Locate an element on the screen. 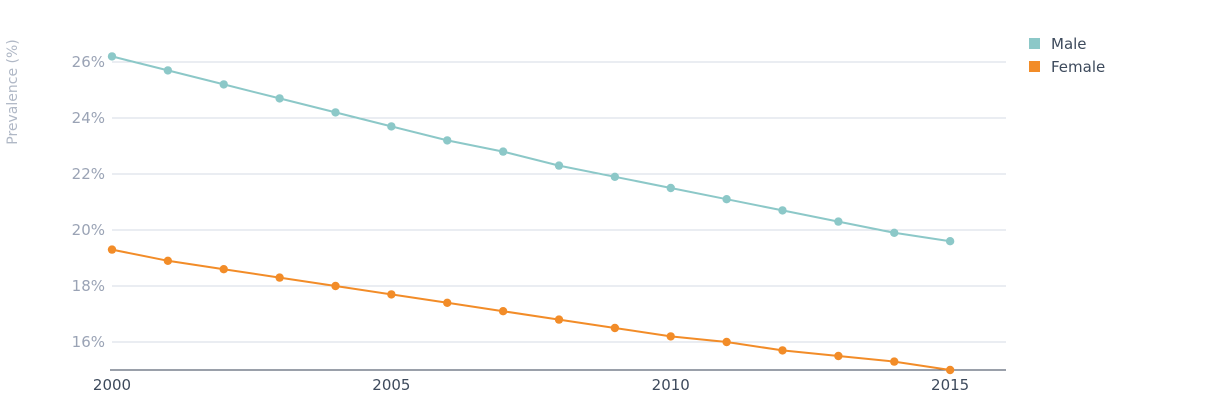 This screenshot has height=402, width=1230. x-tick-2000: 2000 is located at coordinates (112, 385).